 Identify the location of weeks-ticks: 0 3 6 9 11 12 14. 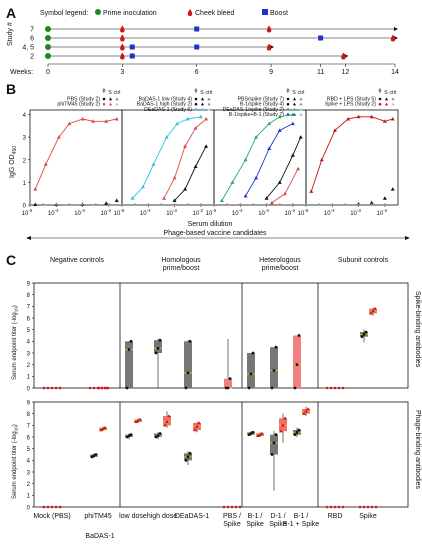
(222, 69).